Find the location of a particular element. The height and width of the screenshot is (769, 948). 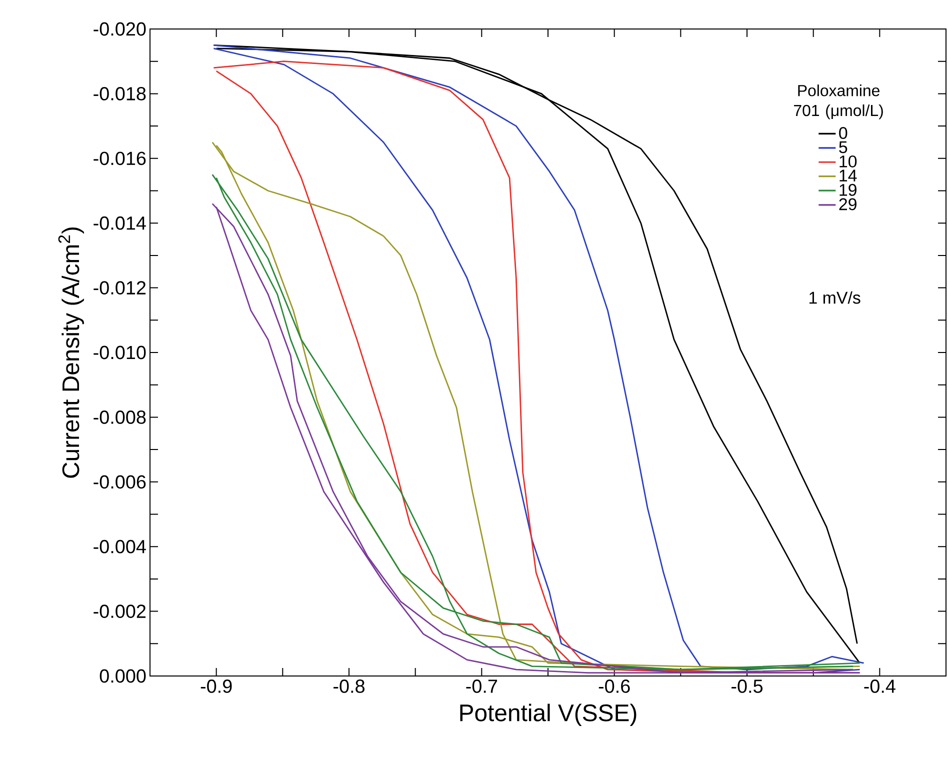

legend-label: 0 is located at coordinates (843, 133).